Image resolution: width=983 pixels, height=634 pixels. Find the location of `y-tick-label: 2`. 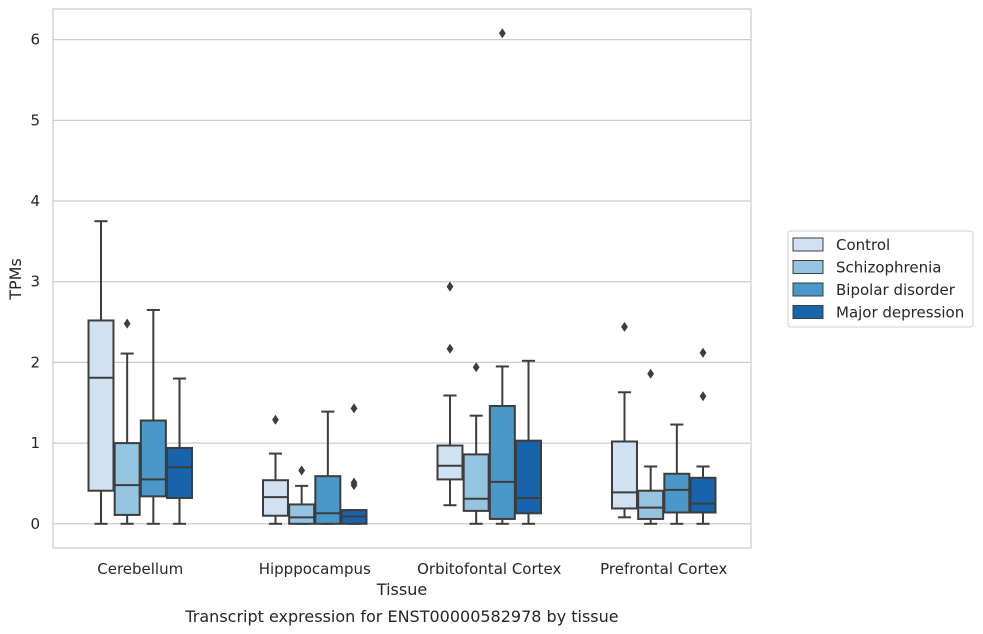

y-tick-label: 2 is located at coordinates (35, 362).